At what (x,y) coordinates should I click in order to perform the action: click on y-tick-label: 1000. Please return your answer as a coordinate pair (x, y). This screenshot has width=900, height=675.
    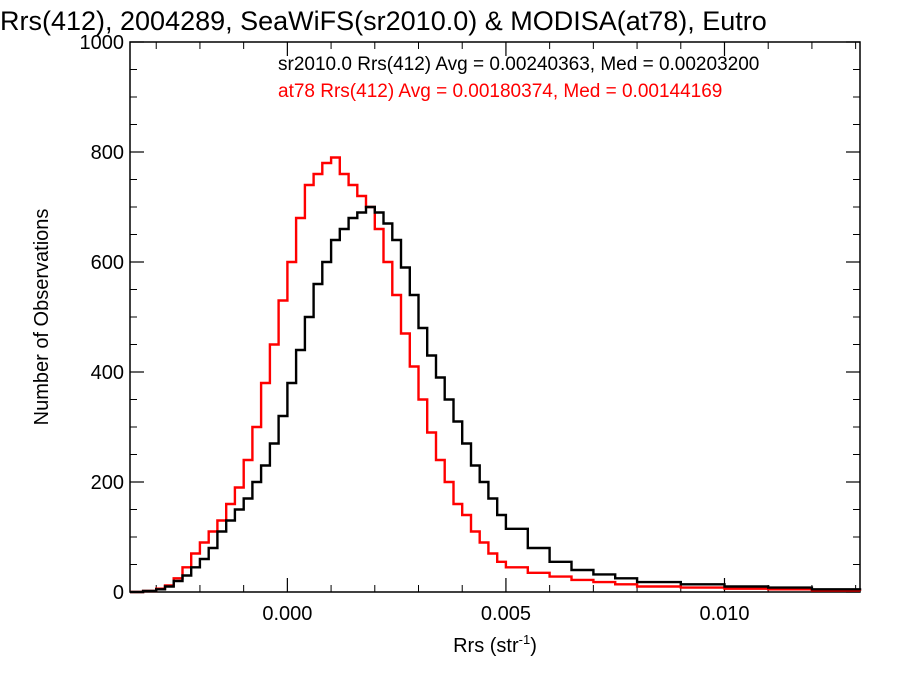
    Looking at the image, I should click on (102, 43).